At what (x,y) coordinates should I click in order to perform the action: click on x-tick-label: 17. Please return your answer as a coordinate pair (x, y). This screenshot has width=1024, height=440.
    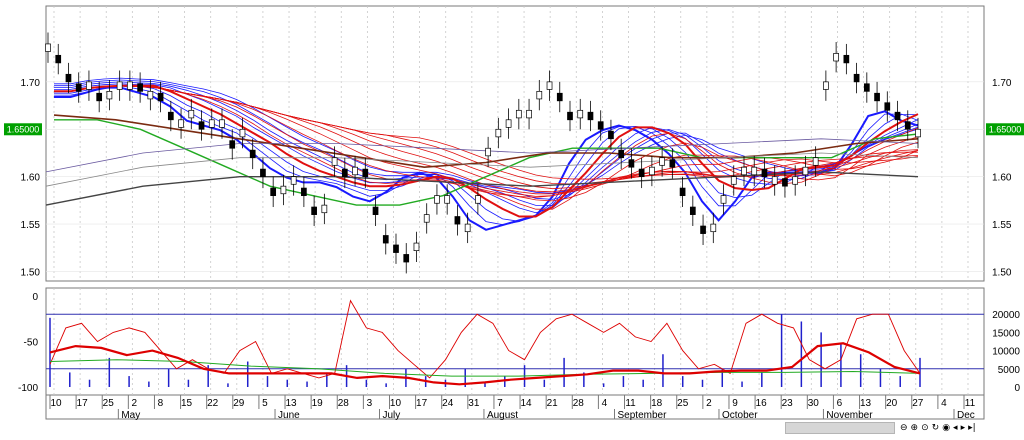
    Looking at the image, I should click on (422, 403).